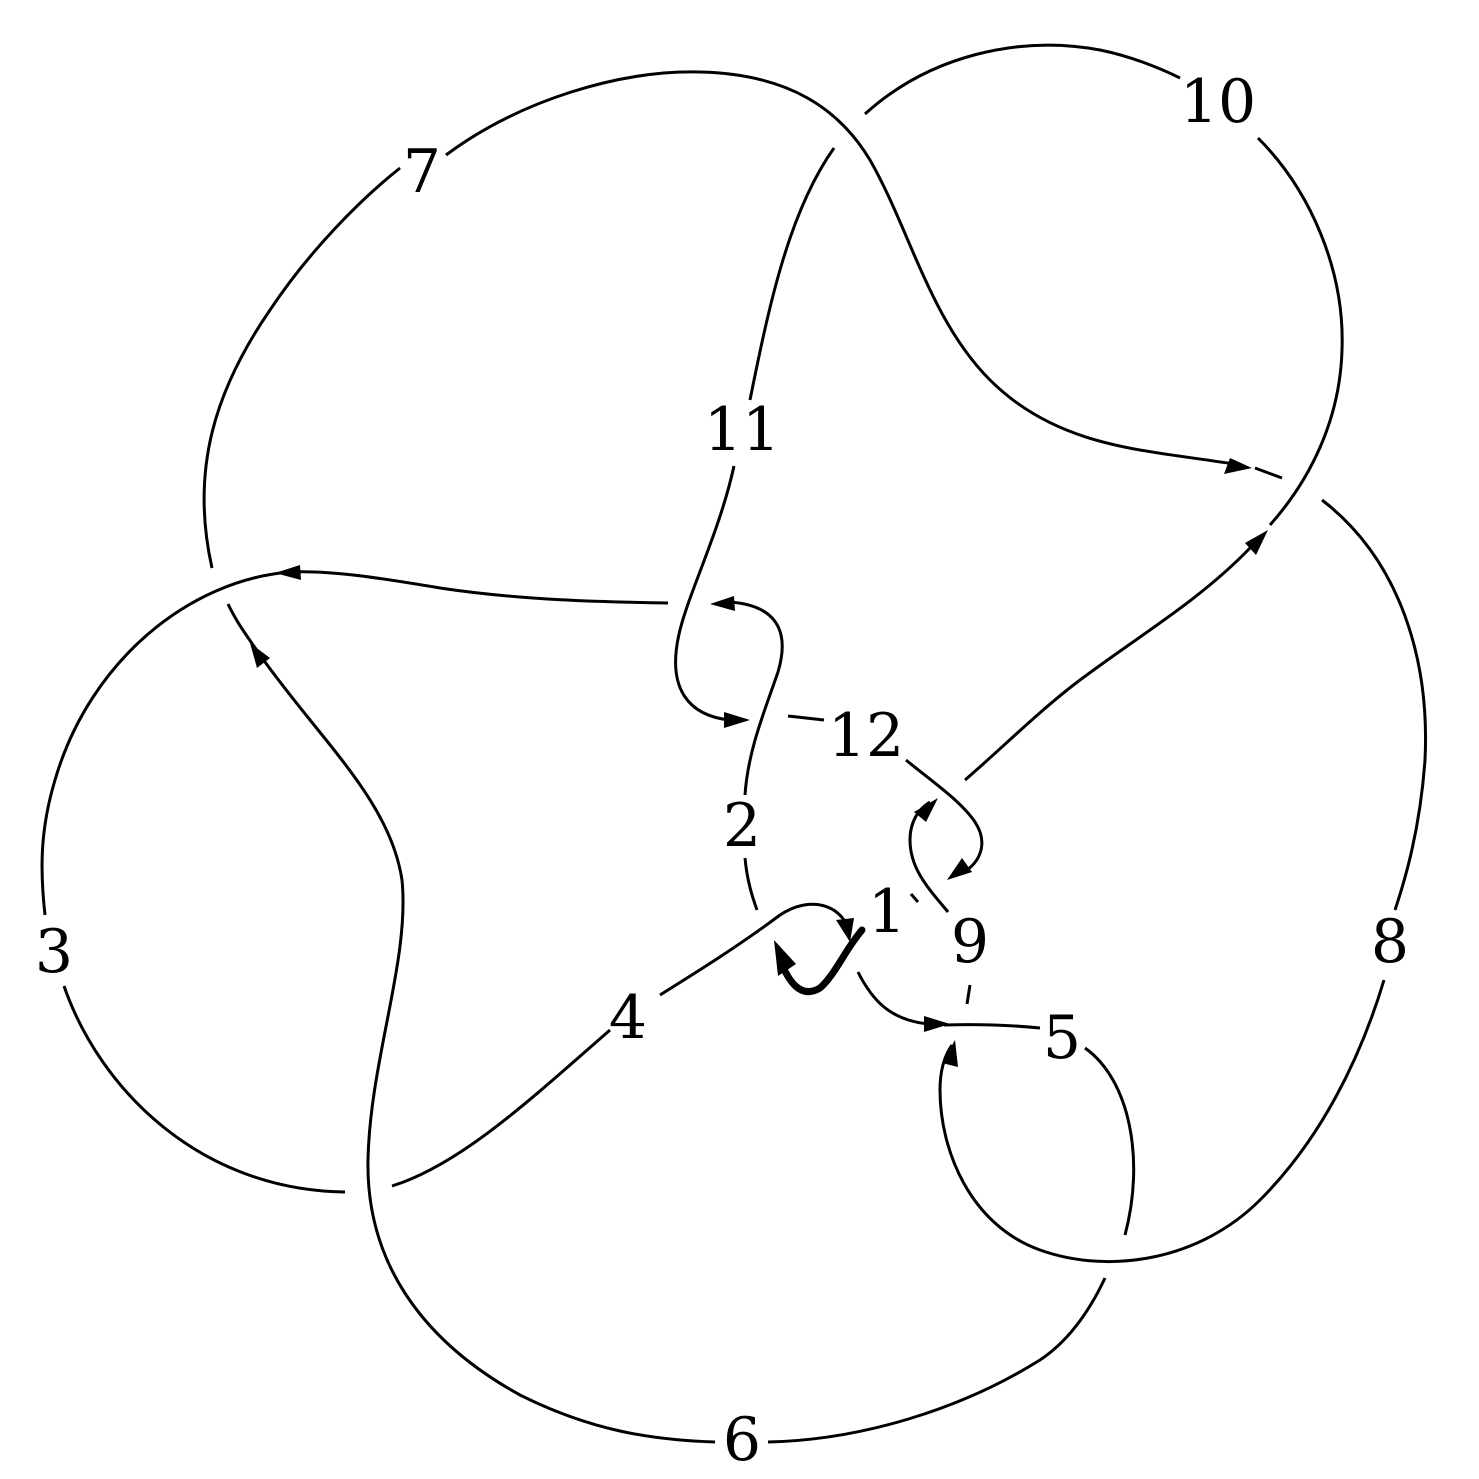 Image resolution: width=1479 pixels, height=1479 pixels. Describe the element at coordinates (751, 884) in the screenshot. I see `strand-2-lower` at that location.